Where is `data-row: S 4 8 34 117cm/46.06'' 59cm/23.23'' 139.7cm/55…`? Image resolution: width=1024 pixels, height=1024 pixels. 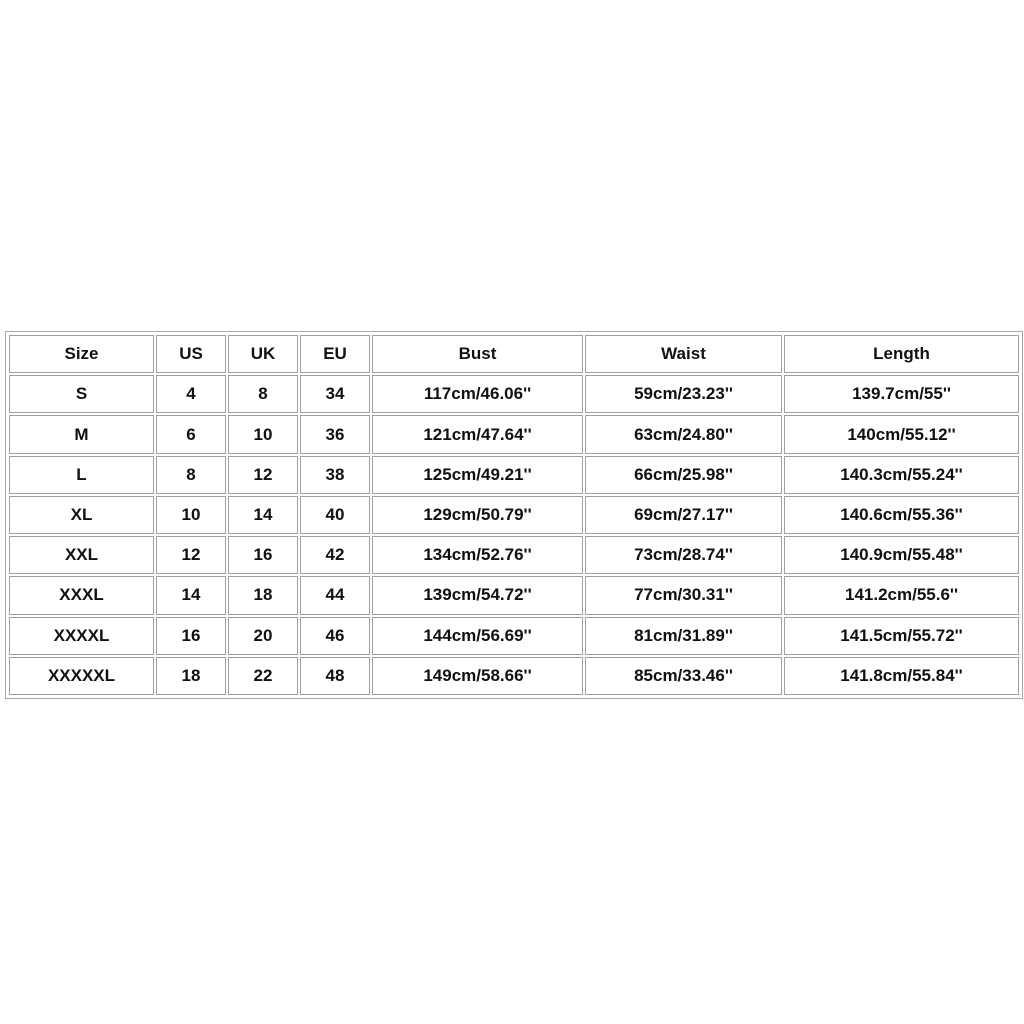 data-row: S 4 8 34 117cm/46.06'' 59cm/23.23'' 139.7cm/55… is located at coordinates (514, 394).